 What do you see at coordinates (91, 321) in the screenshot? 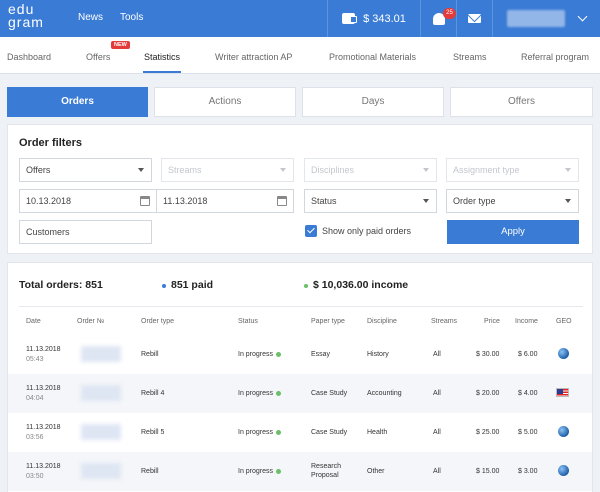
I see `col-order-number: Order №` at bounding box center [91, 321].